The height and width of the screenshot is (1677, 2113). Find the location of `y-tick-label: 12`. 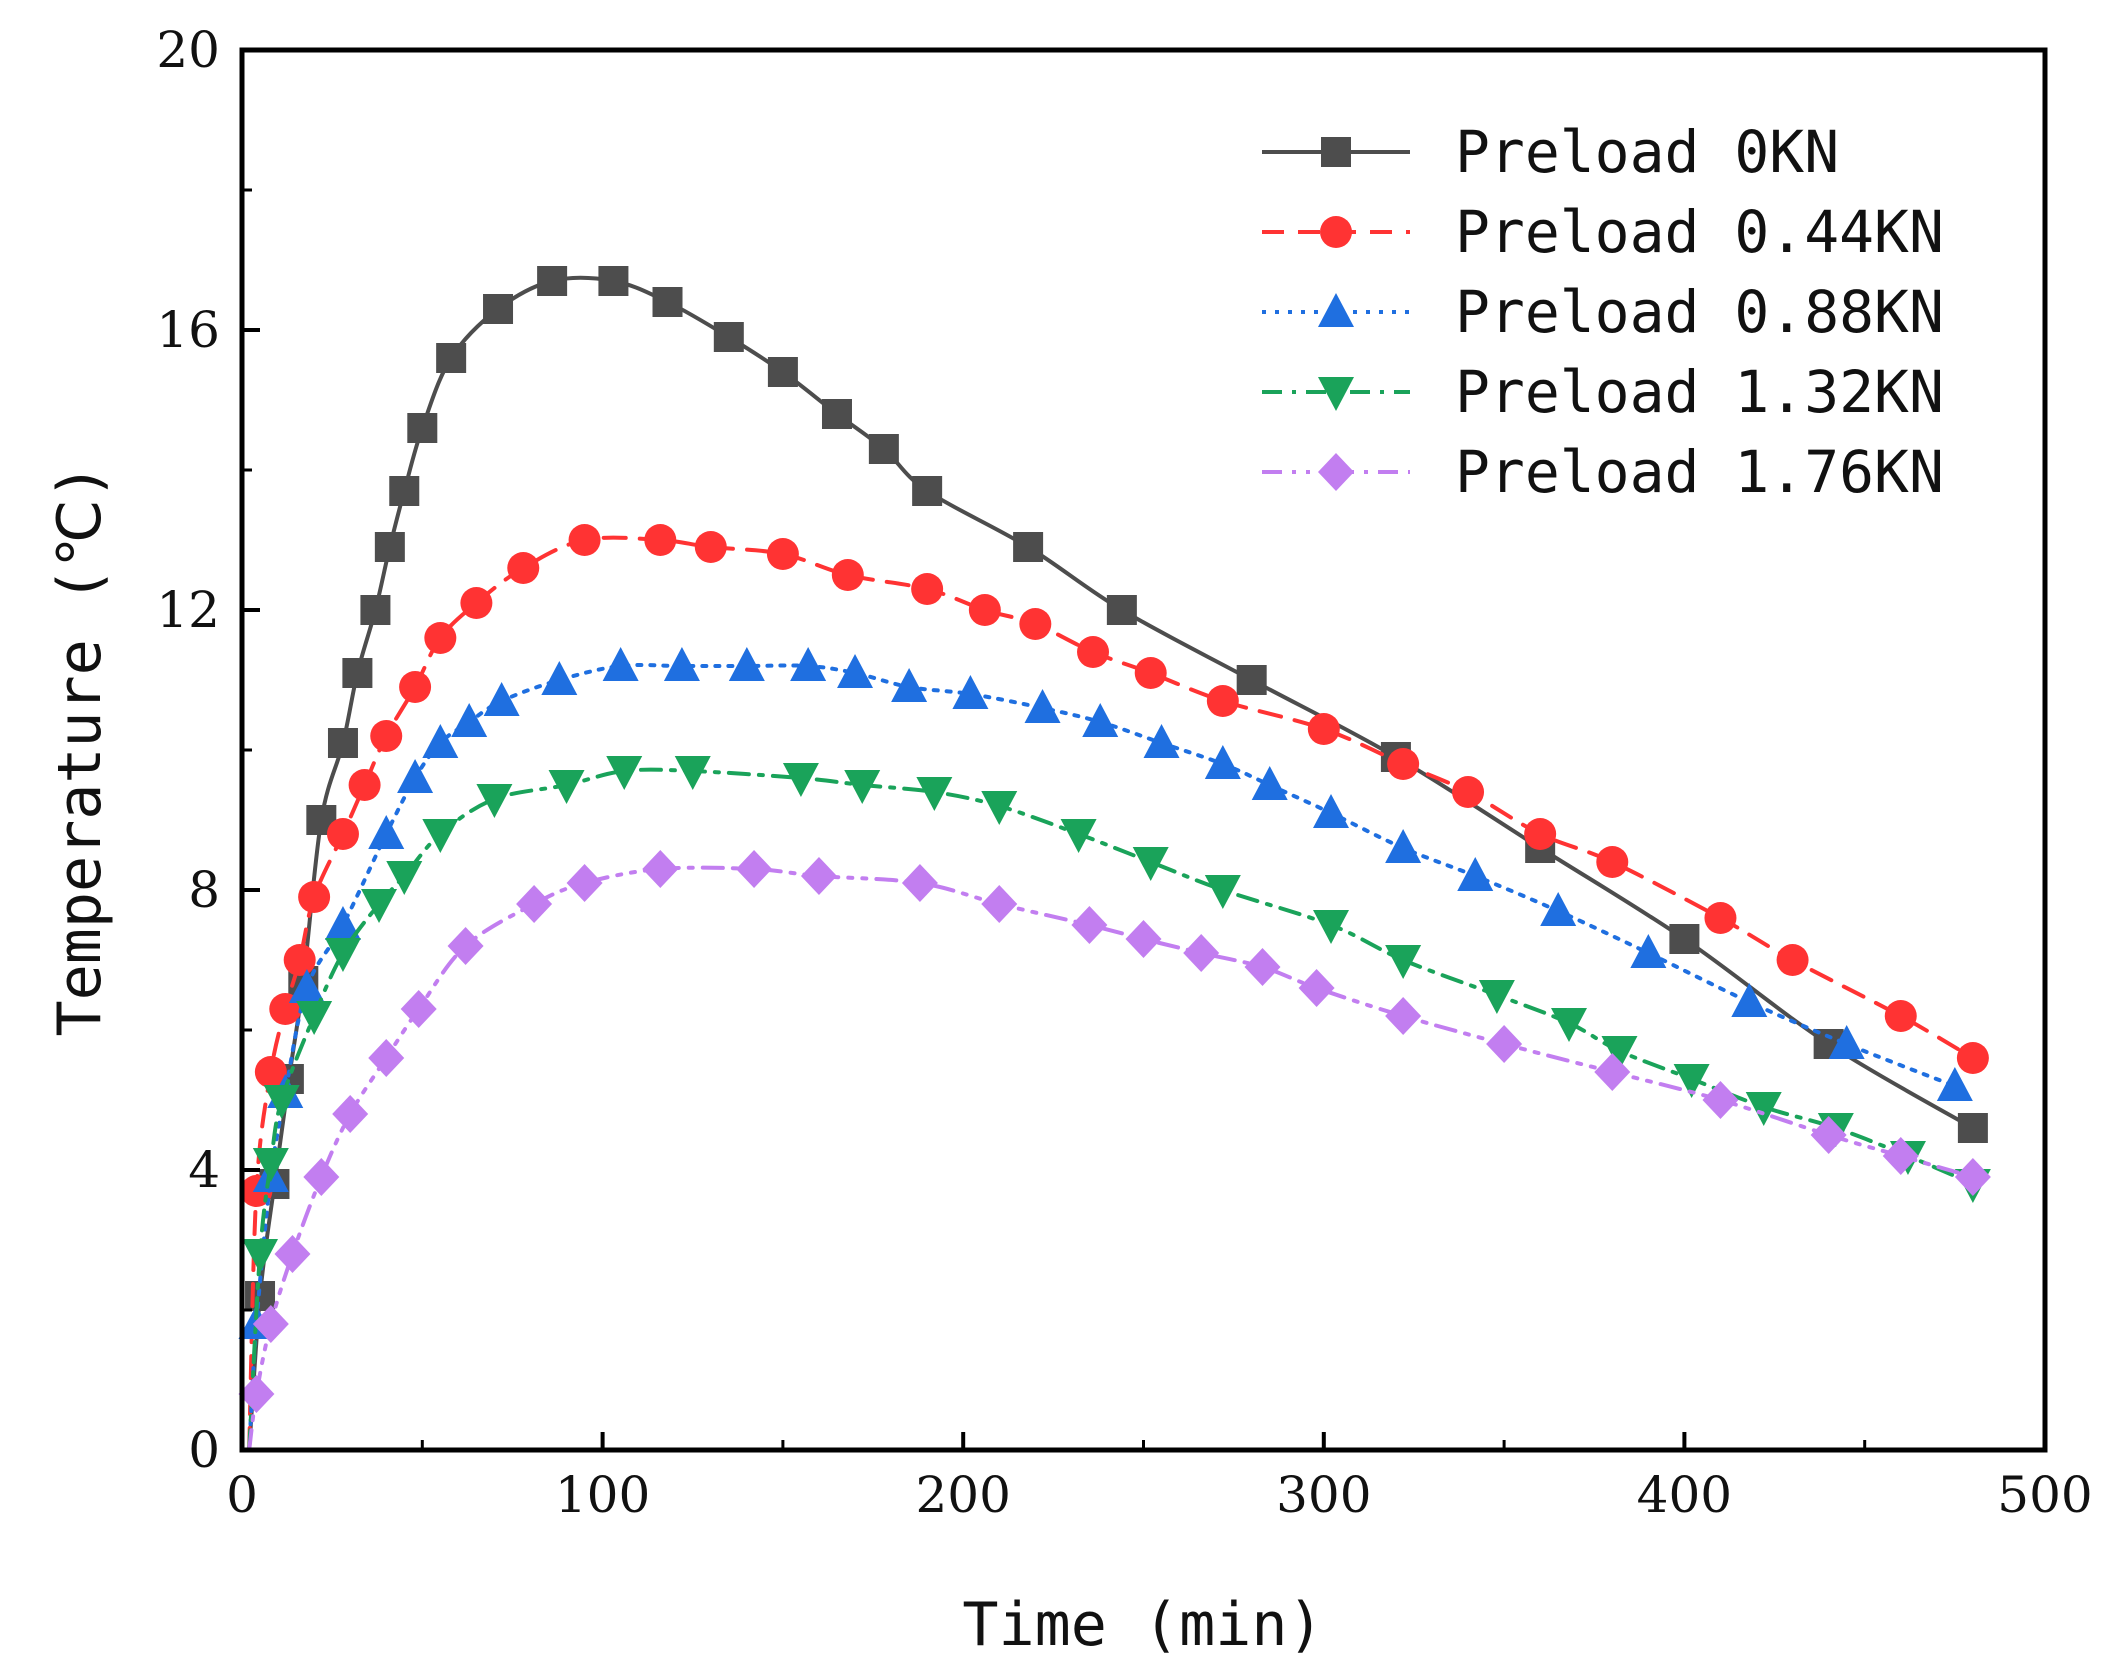

y-tick-label: 12 is located at coordinates (188, 610).